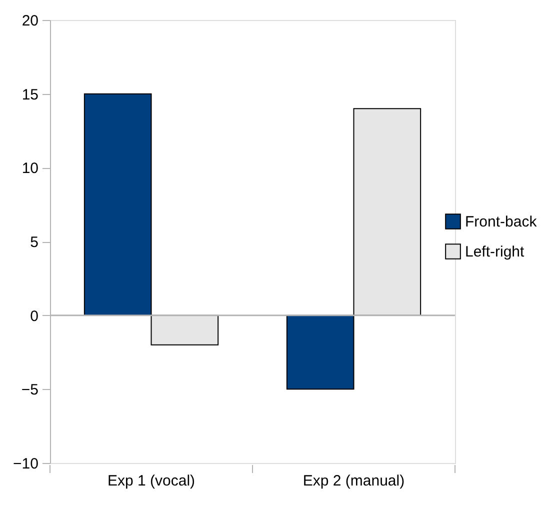  I want to click on y-tick-label: 10, so click(30, 169).